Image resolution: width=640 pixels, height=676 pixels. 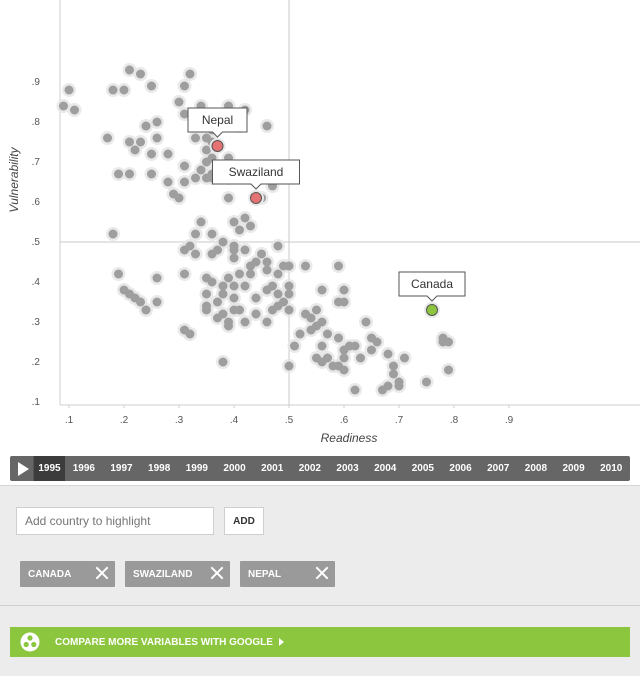 I want to click on play-button, so click(x=22, y=468).